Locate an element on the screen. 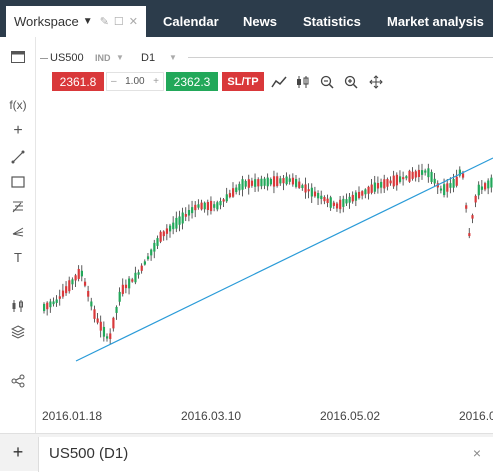 Image resolution: width=493 pixels, height=472 pixels. share-icon is located at coordinates (18, 381).